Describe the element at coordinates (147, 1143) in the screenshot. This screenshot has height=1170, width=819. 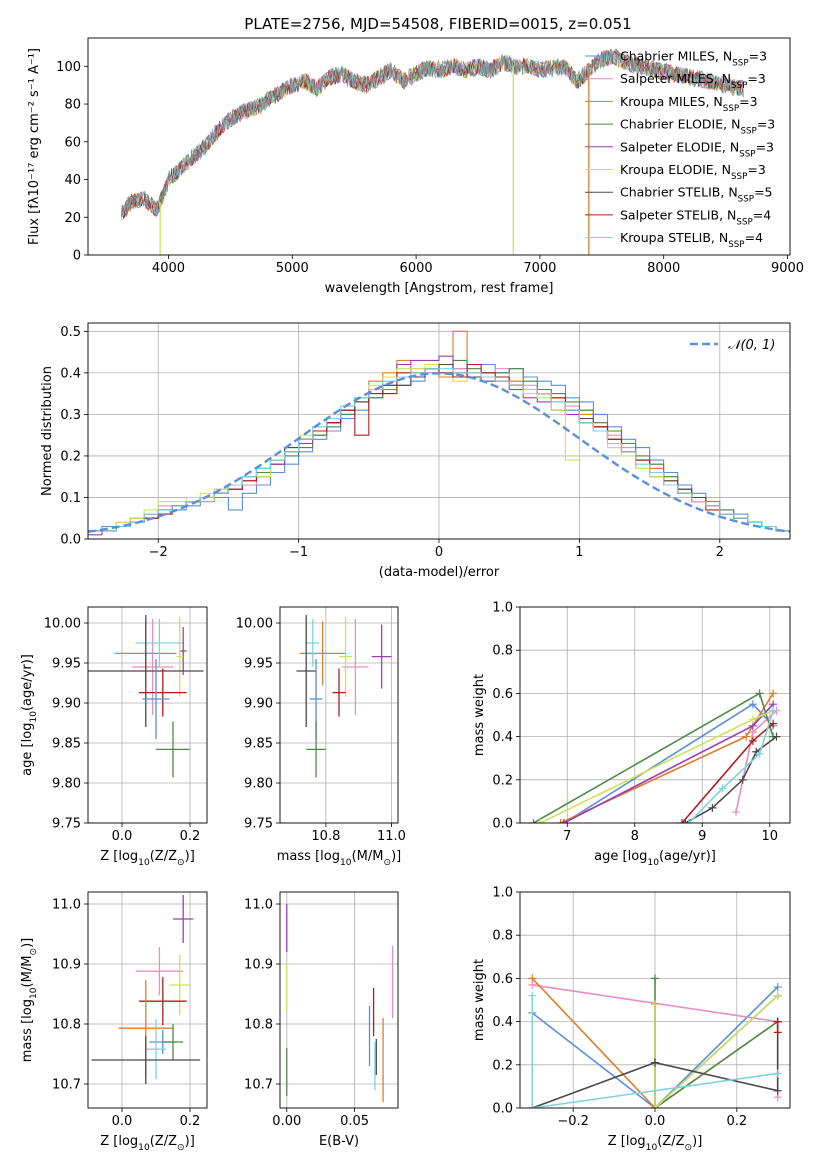
I see `x-axis-label: Z [log10(Z/Z⊙)]` at that location.